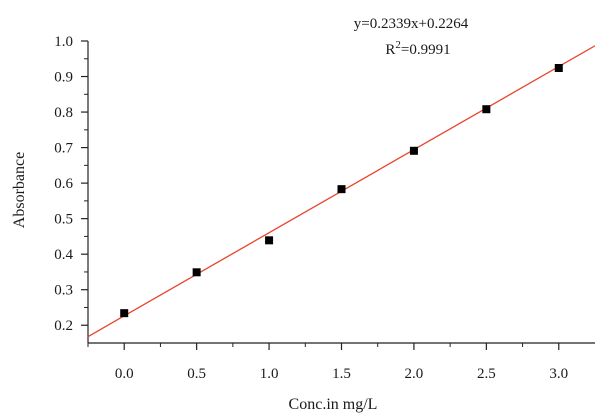  Describe the element at coordinates (63, 220) in the screenshot. I see `y-tick-label: 0.5` at that location.